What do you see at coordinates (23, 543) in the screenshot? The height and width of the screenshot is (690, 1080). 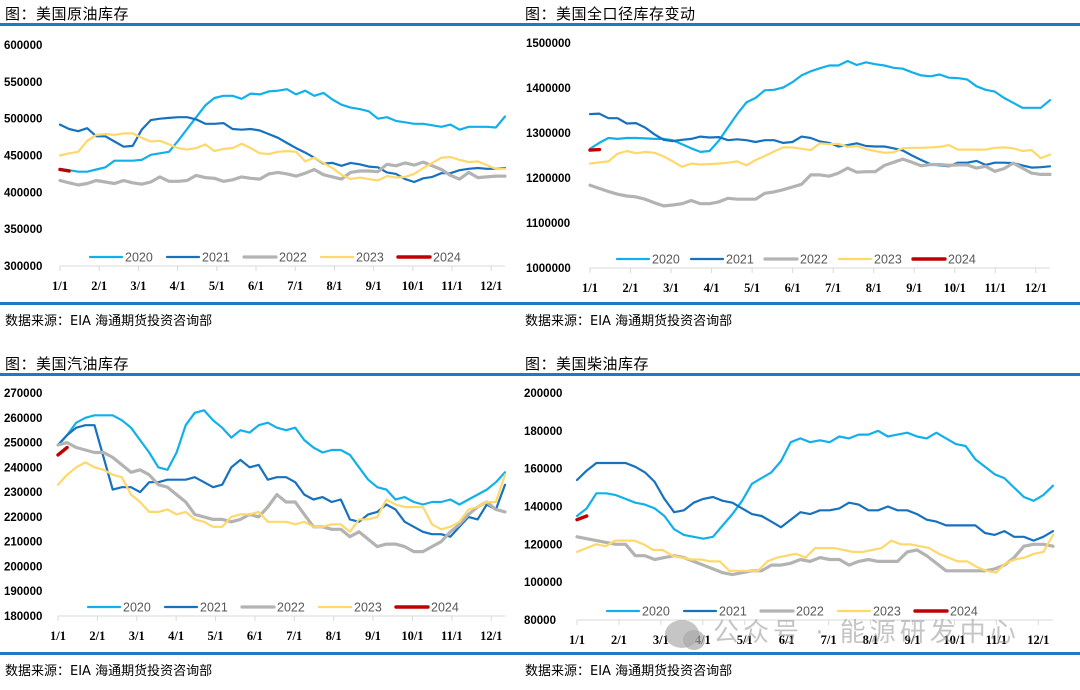 I see `y-tick-label: 210000` at bounding box center [23, 543].